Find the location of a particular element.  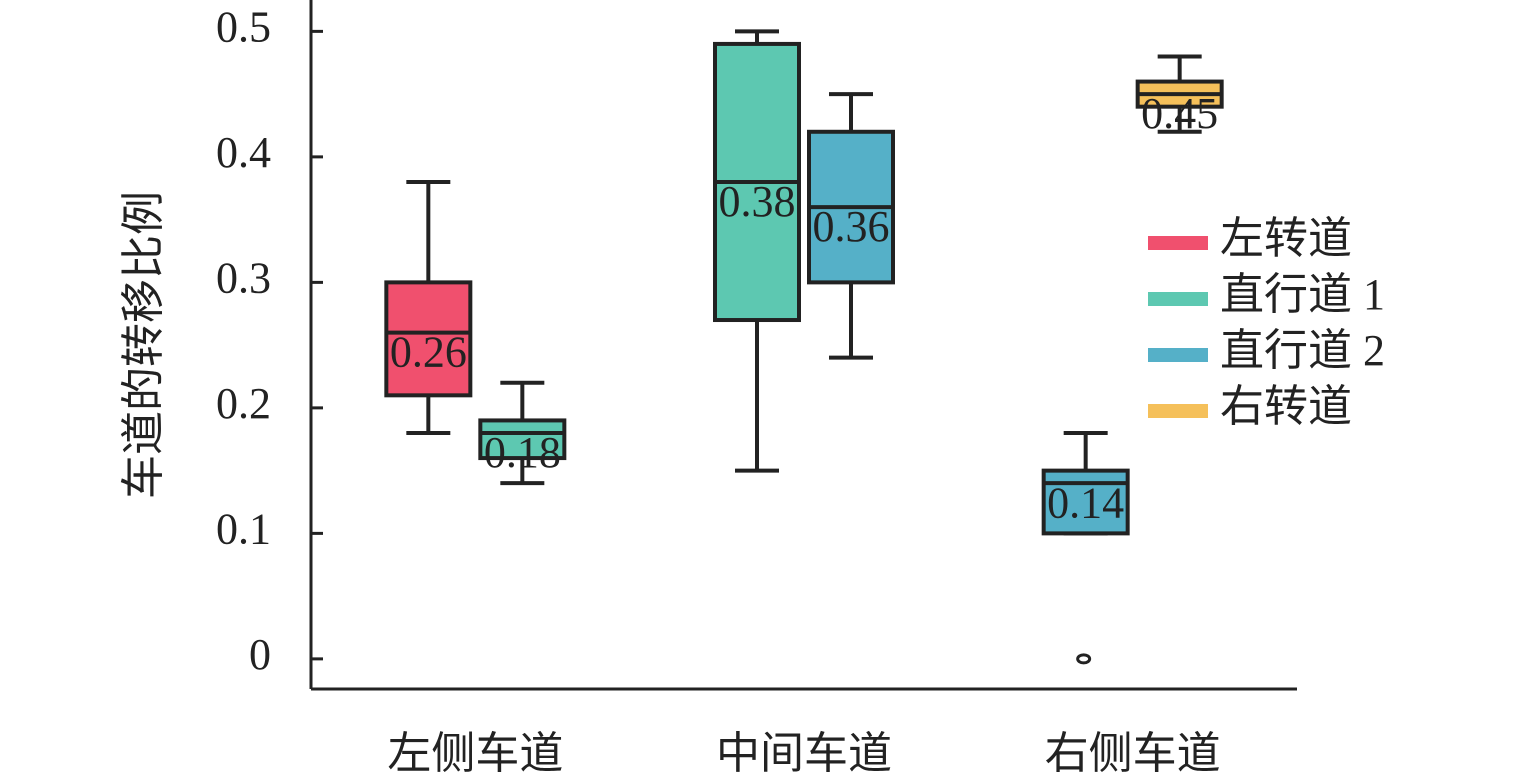

y-tick-label: 0.3 is located at coordinates (243, 277).